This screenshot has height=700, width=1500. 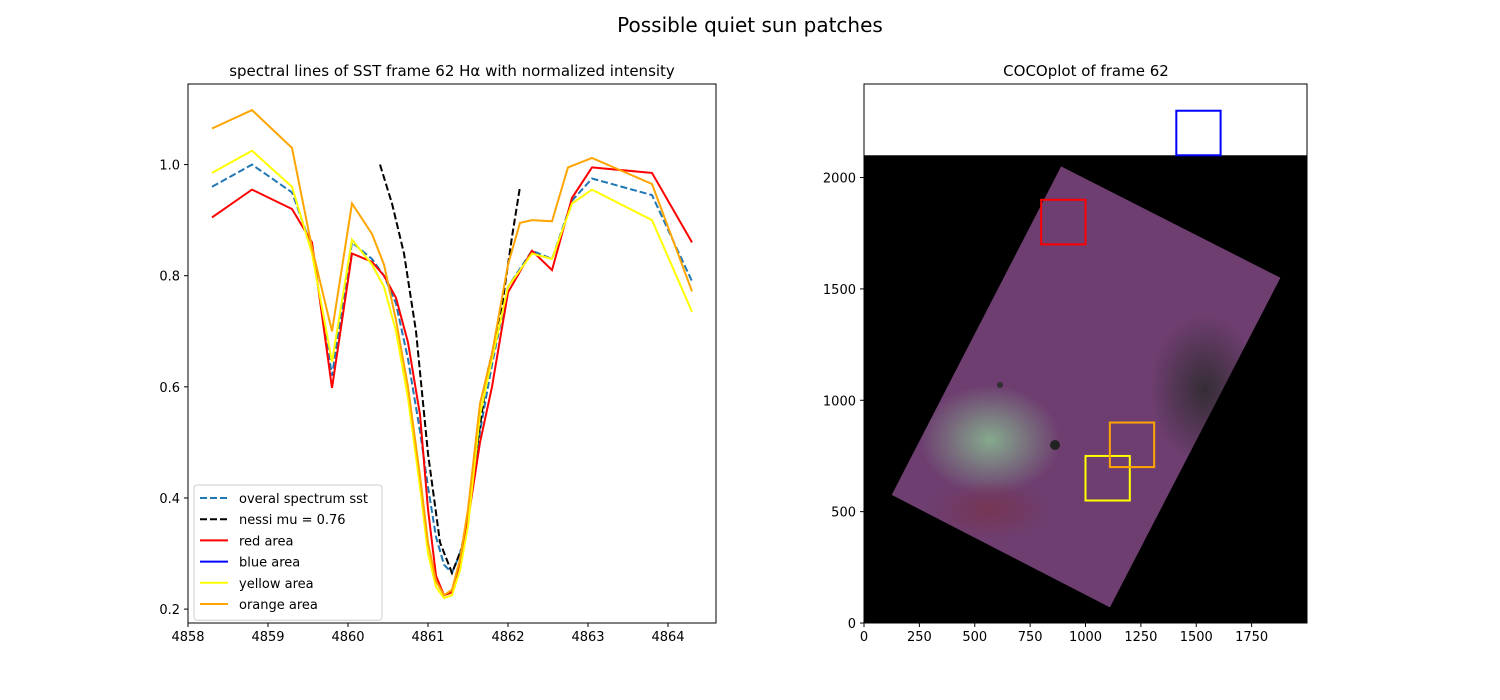 I want to click on x-tick-label: 4861, so click(x=427, y=637).